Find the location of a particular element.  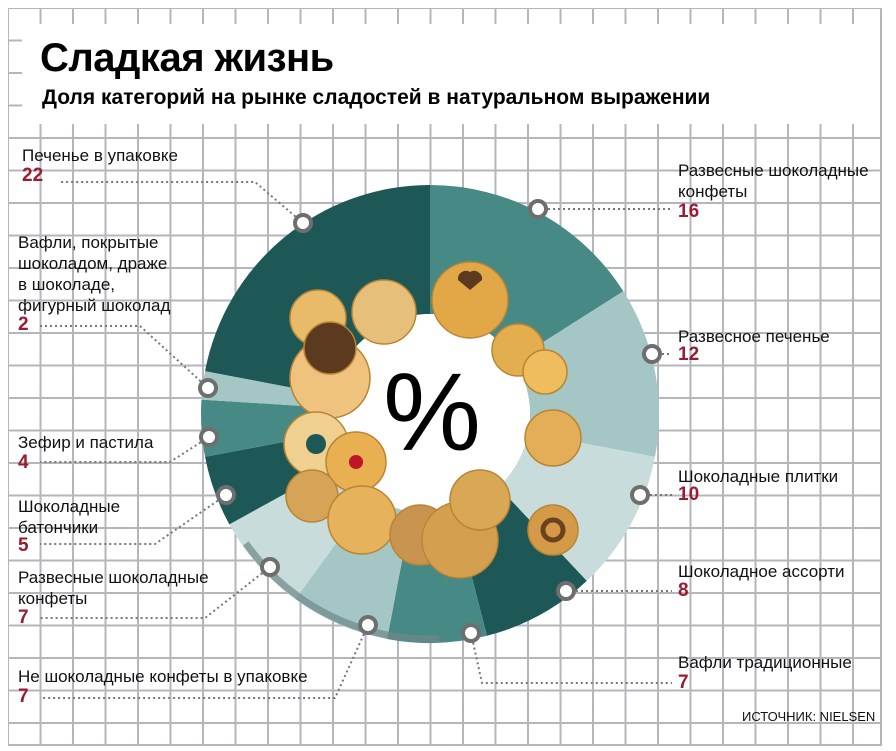

category-label: Не шоколадные конфеты в упаковке is located at coordinates (163, 676).